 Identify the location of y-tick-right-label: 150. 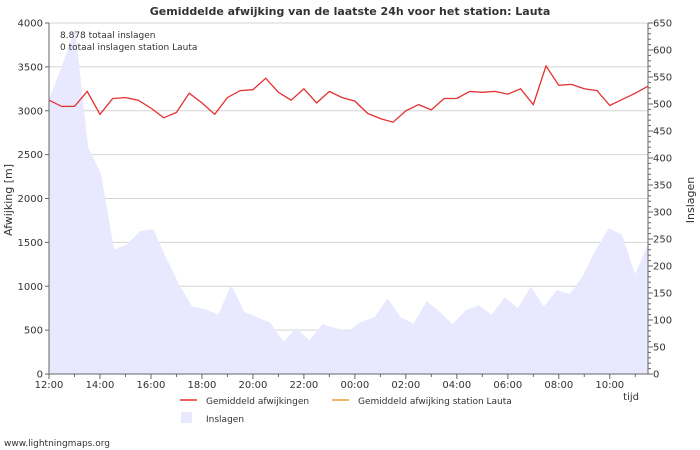
(662, 294).